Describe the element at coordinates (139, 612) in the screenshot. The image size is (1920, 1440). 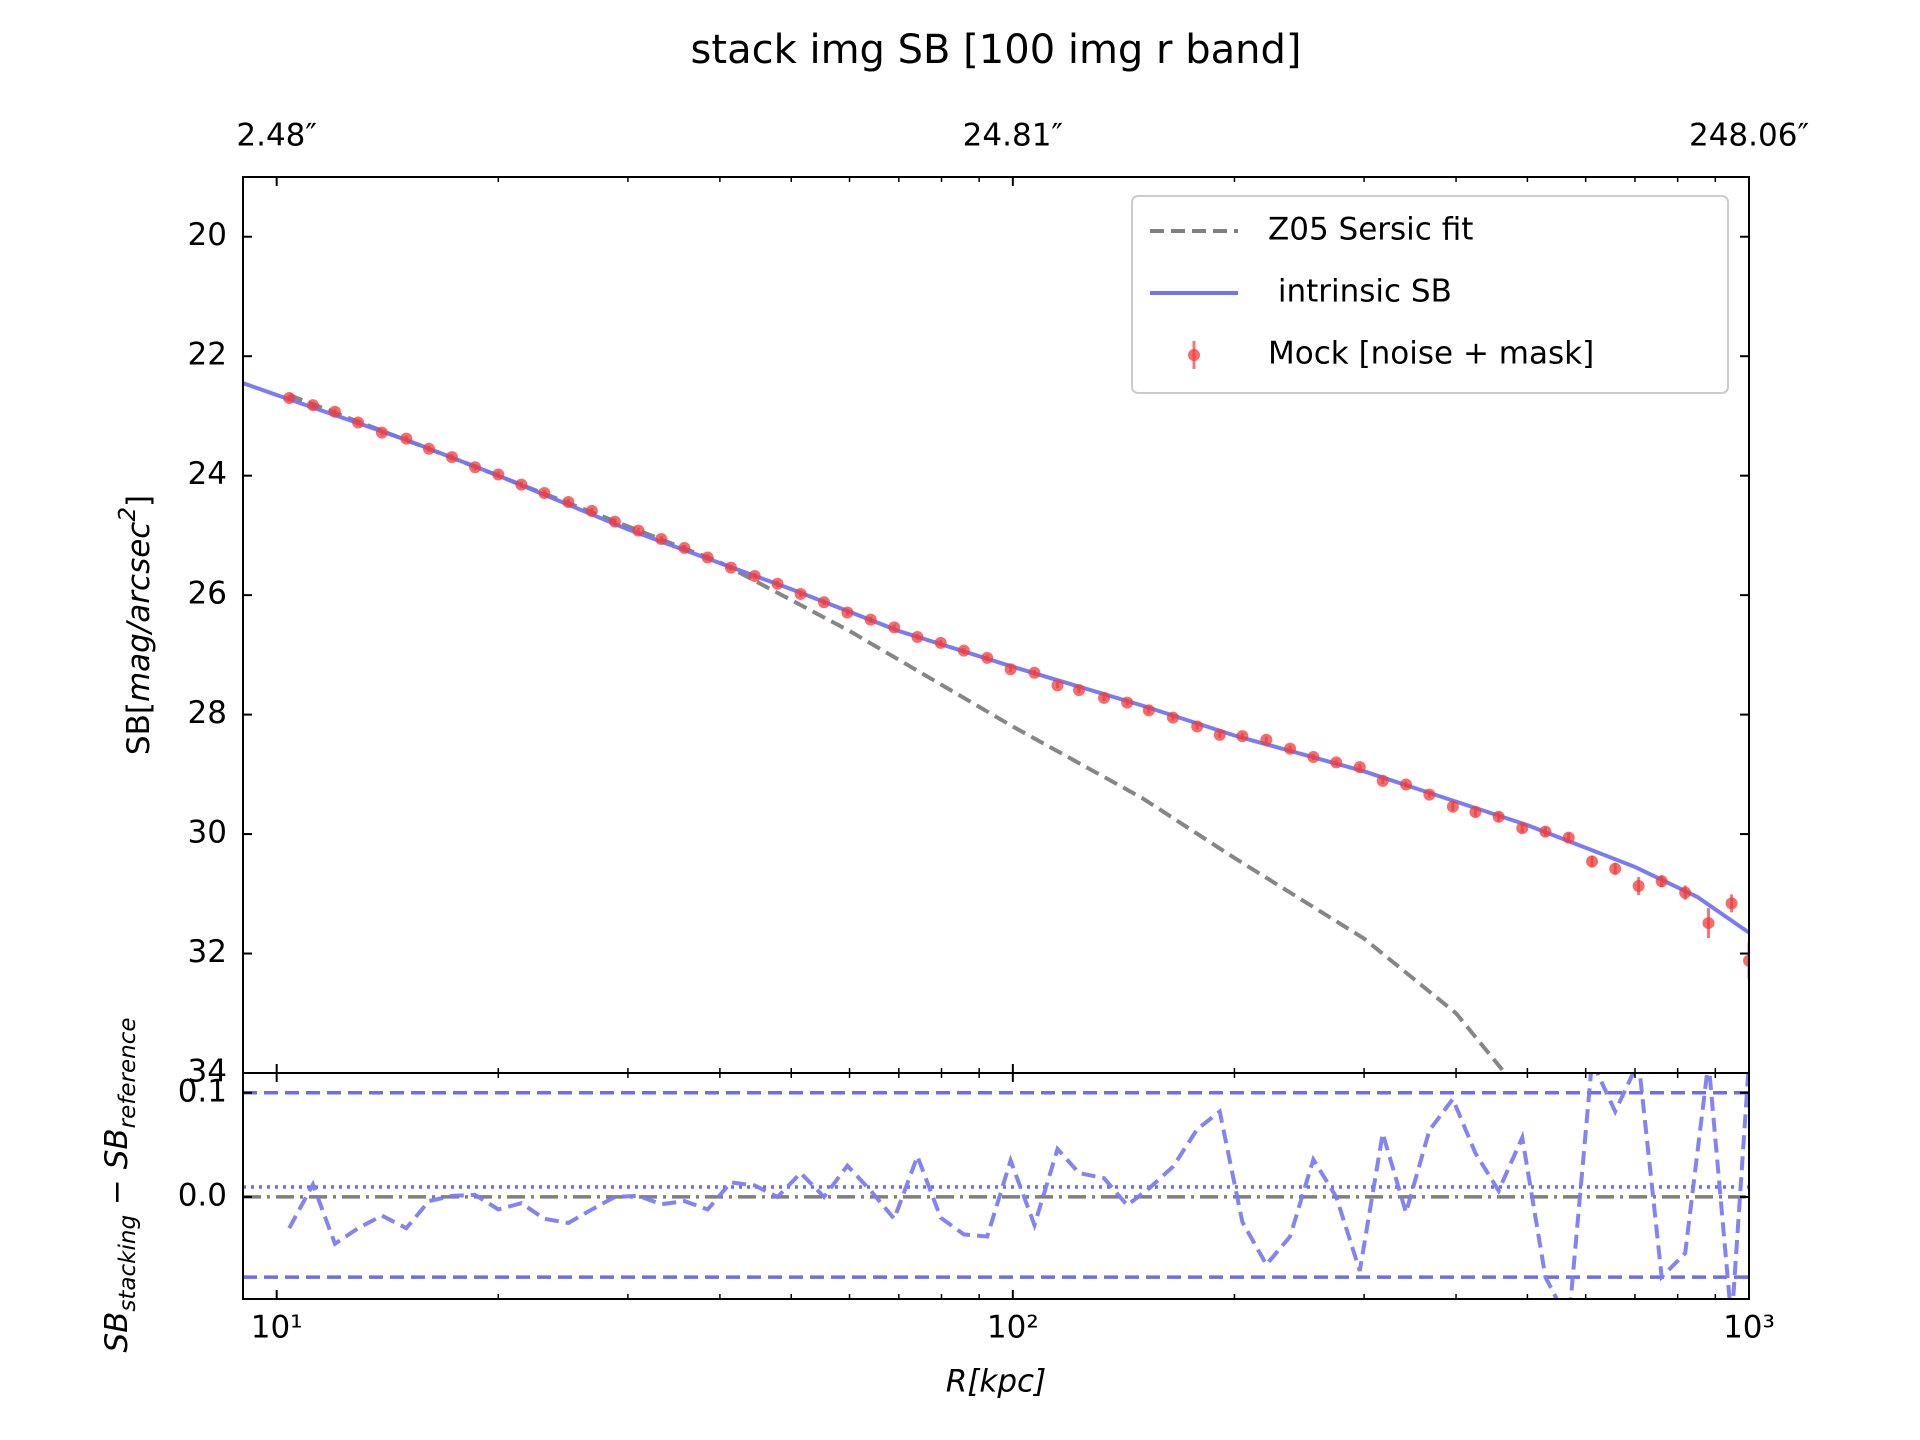
I see `y-axis-label-part: mag/arcsec` at that location.